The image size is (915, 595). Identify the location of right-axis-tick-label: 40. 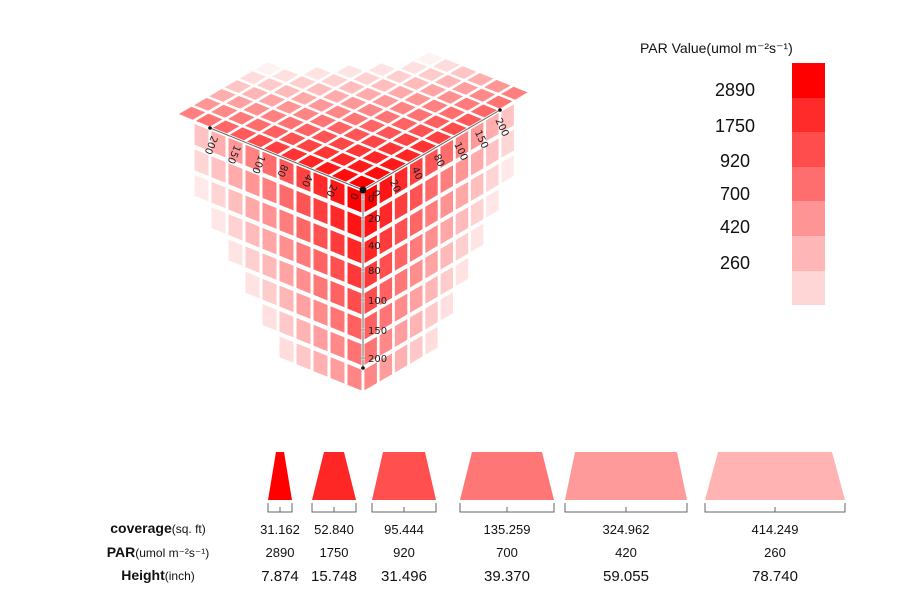
(416, 173).